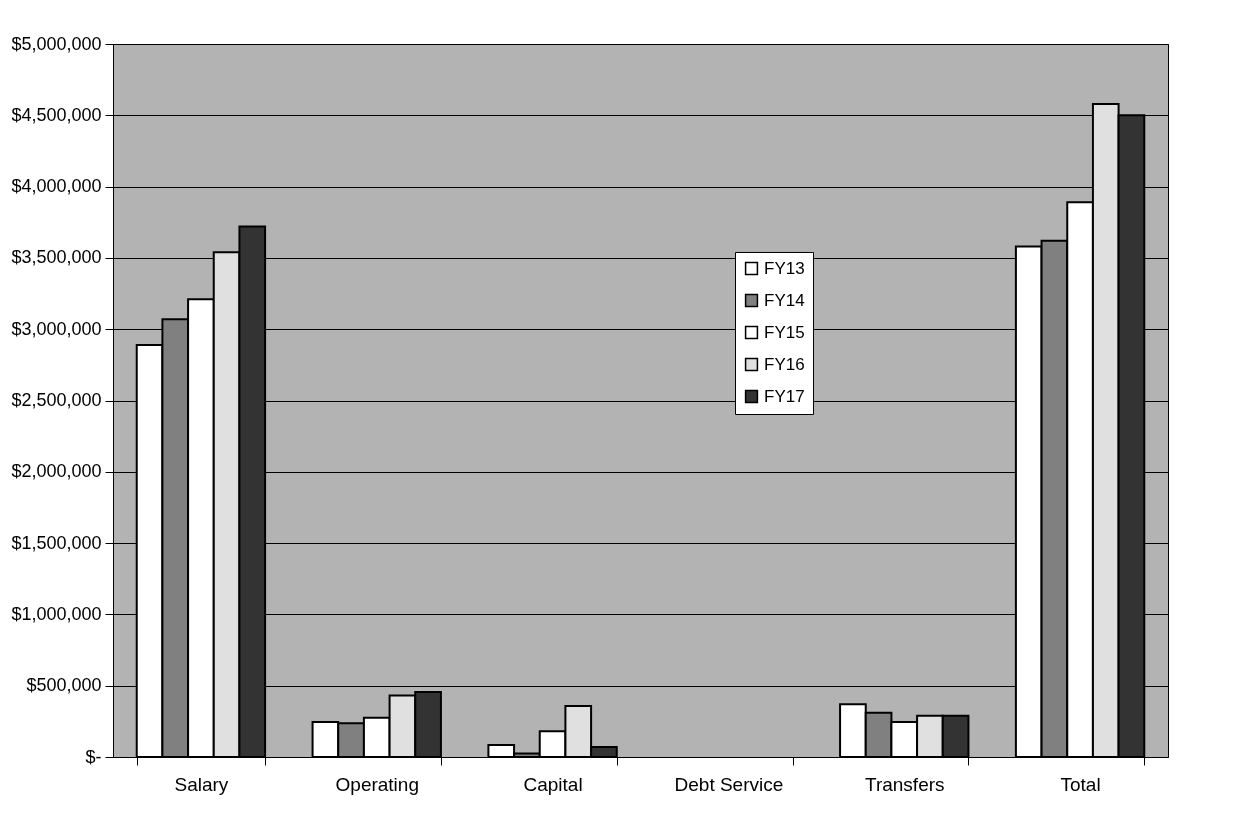 Image resolution: width=1239 pixels, height=820 pixels. What do you see at coordinates (729, 784) in the screenshot?
I see `x-tick-label: Debt Service` at bounding box center [729, 784].